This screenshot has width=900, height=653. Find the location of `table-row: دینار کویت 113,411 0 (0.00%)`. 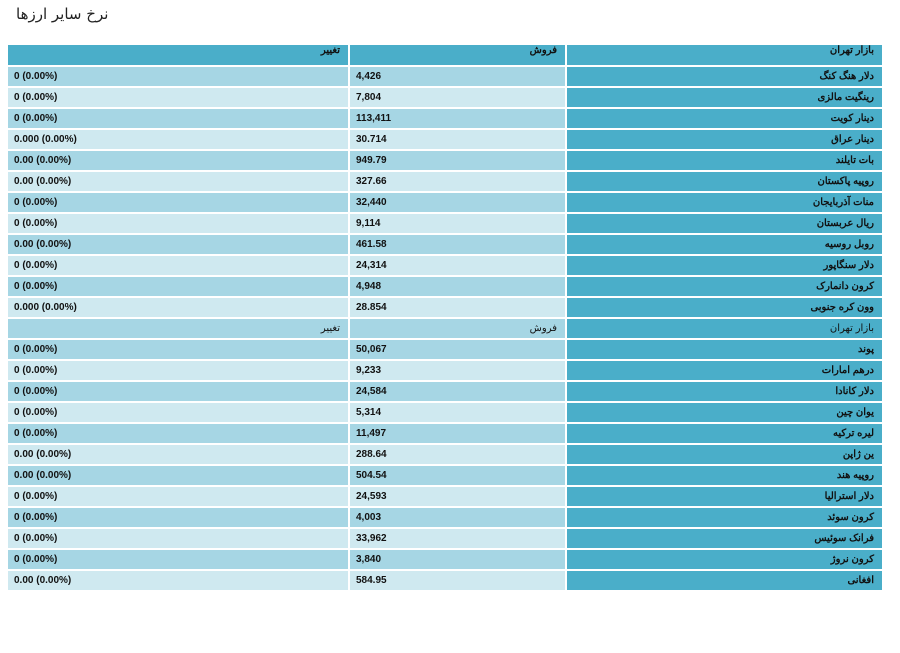

table-row: دینار کویت 113,411 0 (0.00%) is located at coordinates (445, 118).